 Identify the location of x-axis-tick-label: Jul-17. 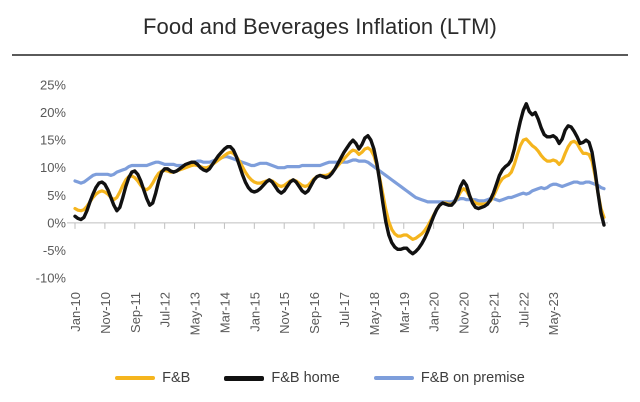
(344, 309).